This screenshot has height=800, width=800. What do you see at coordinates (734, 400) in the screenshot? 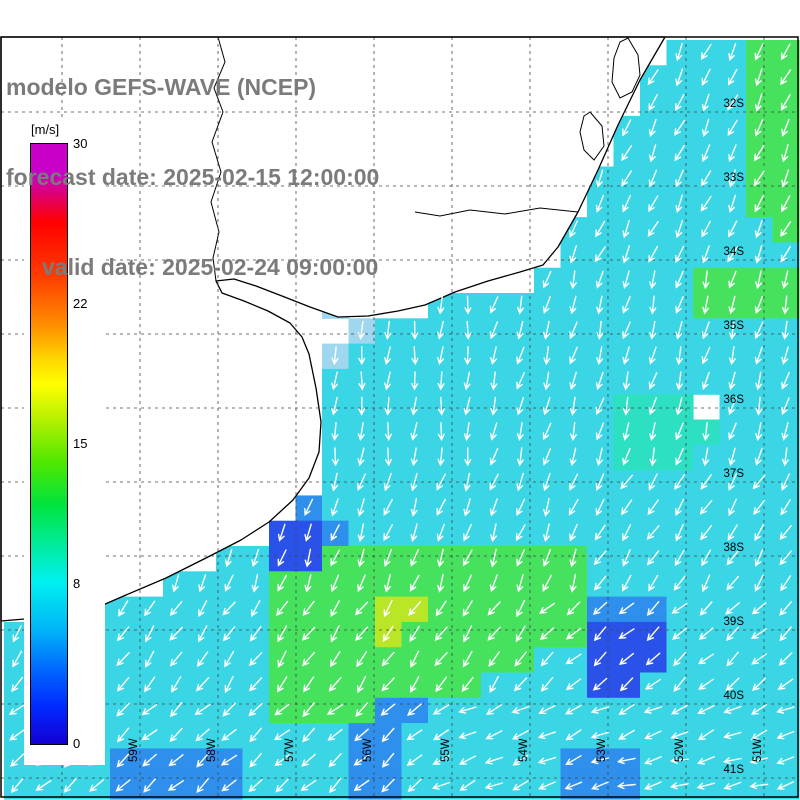
I see `lat-label: 36S` at bounding box center [734, 400].